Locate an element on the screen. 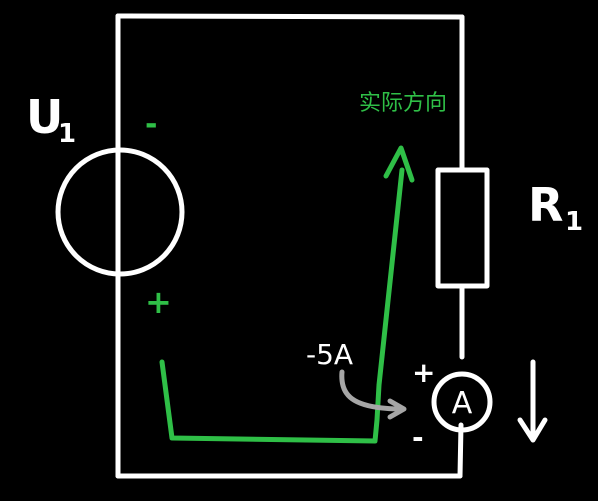  ammeter-plus-sign: + is located at coordinates (423, 372).